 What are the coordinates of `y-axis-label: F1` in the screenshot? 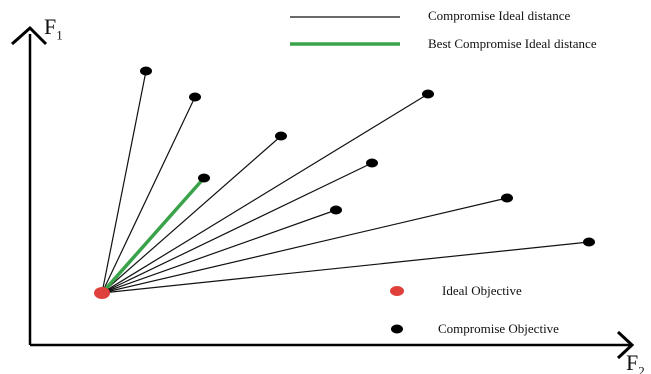 It's located at (53, 28).